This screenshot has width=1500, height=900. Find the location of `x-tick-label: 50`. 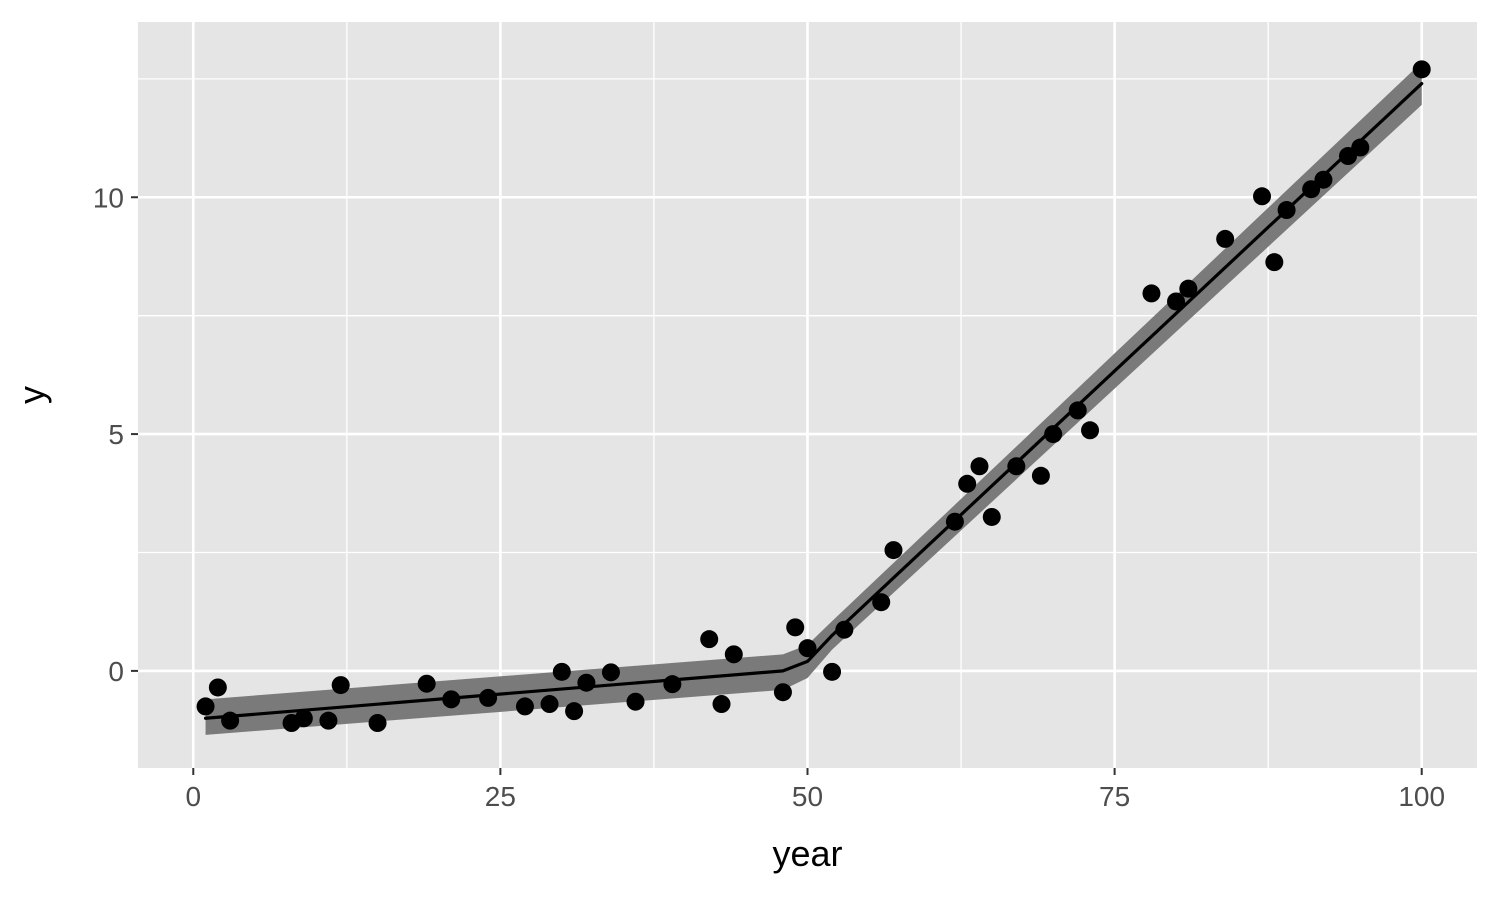

x-tick-label: 50 is located at coordinates (807, 796).